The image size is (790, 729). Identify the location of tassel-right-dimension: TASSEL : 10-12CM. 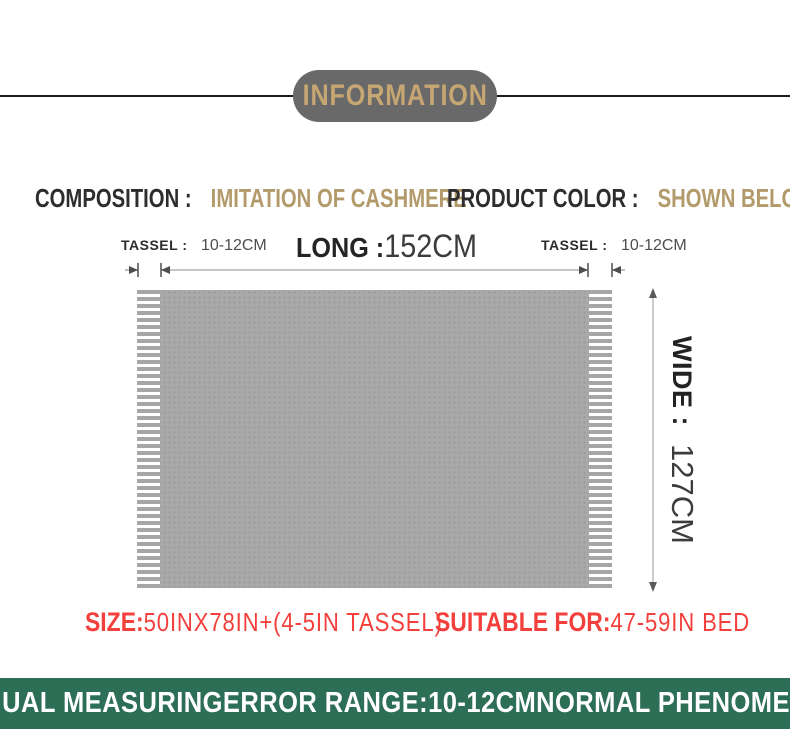
(614, 246).